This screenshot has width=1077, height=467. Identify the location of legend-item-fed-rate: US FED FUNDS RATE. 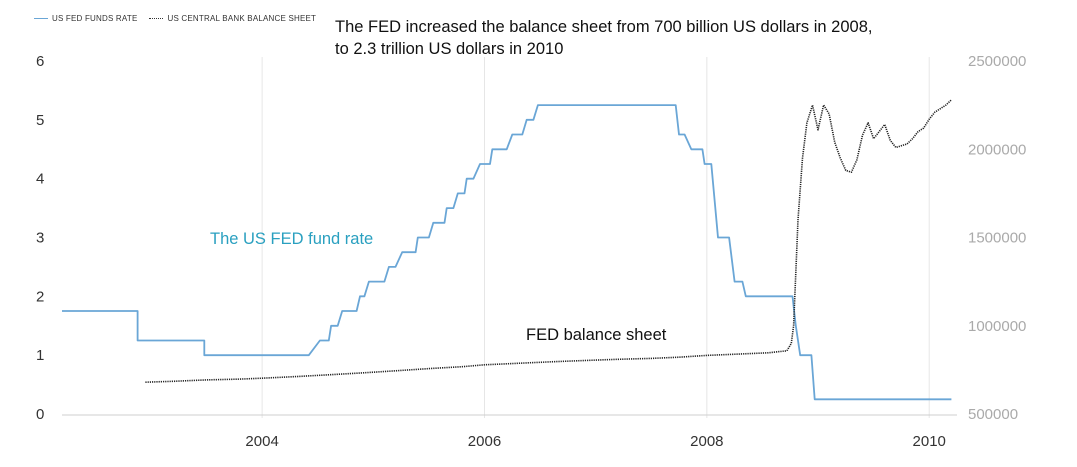
(85, 18).